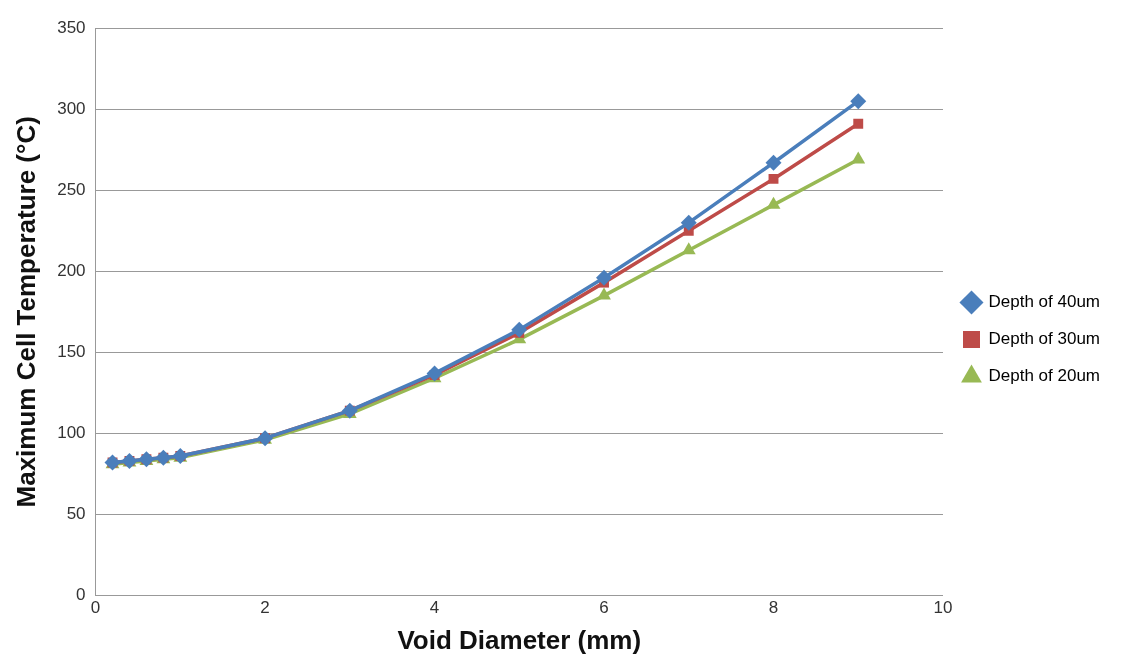 Image resolution: width=1123 pixels, height=669 pixels. What do you see at coordinates (76, 514) in the screenshot?
I see `y-tick-label: 50` at bounding box center [76, 514].